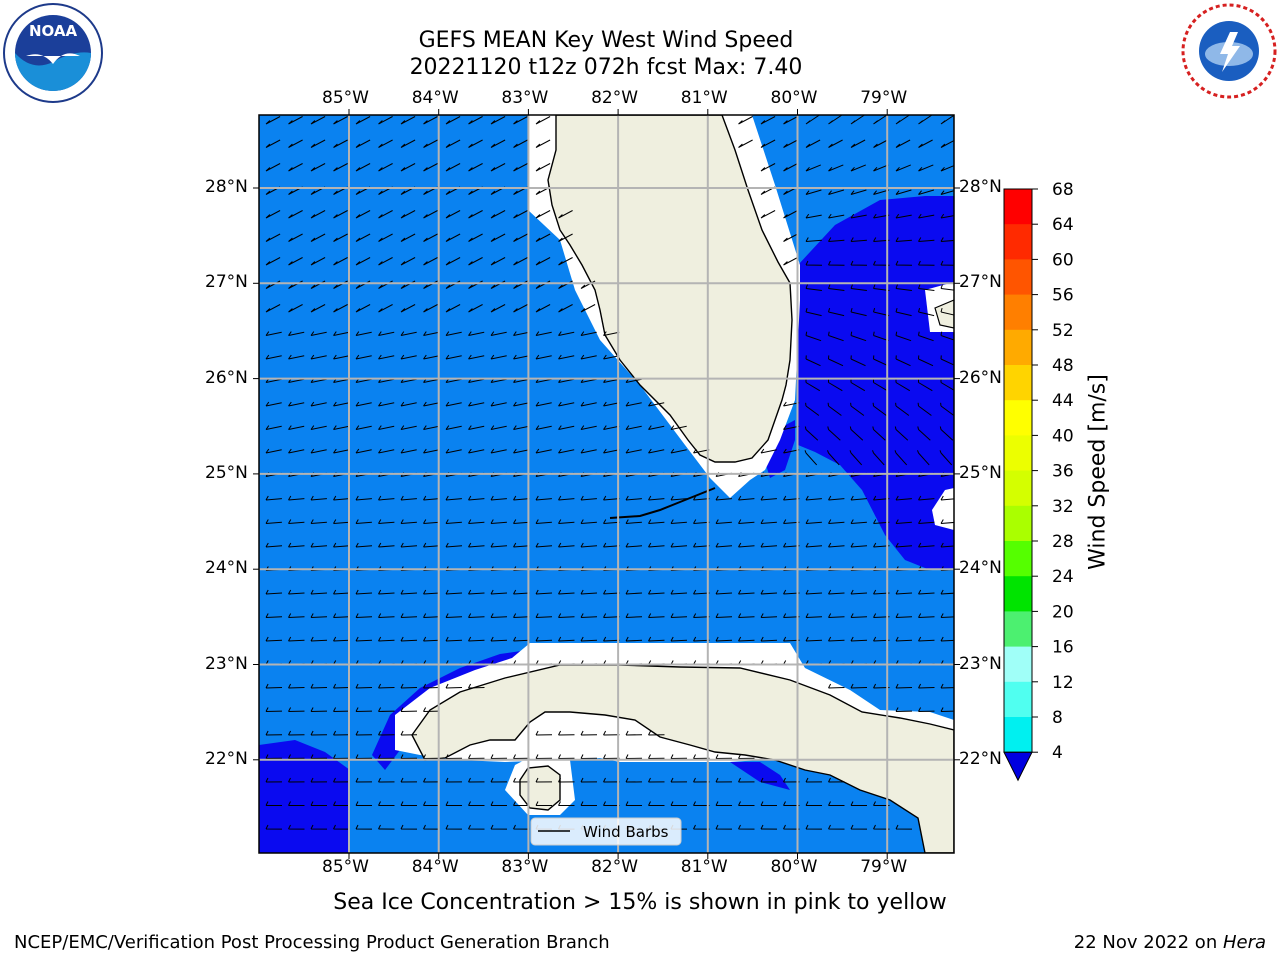  Describe the element at coordinates (943, 509) in the screenshot. I see `bahamas-halo-south` at that location.